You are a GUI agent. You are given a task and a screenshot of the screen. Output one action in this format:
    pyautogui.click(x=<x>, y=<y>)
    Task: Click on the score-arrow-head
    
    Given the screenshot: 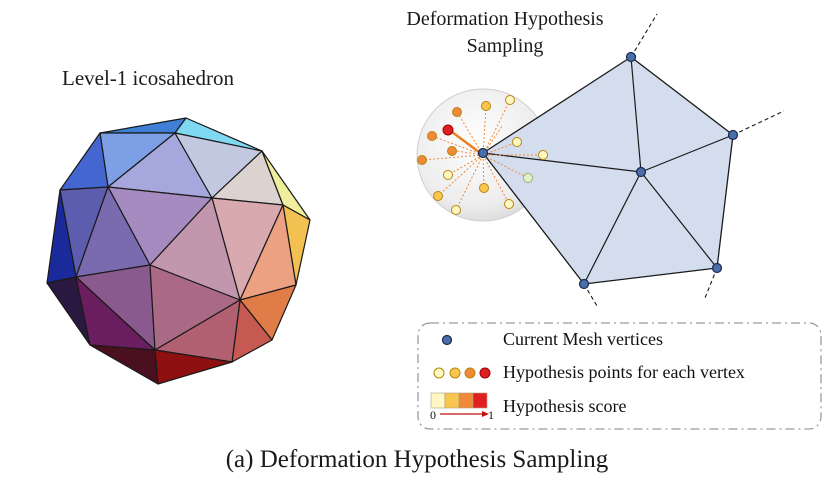 What is the action you would take?
    pyautogui.click(x=485, y=414)
    